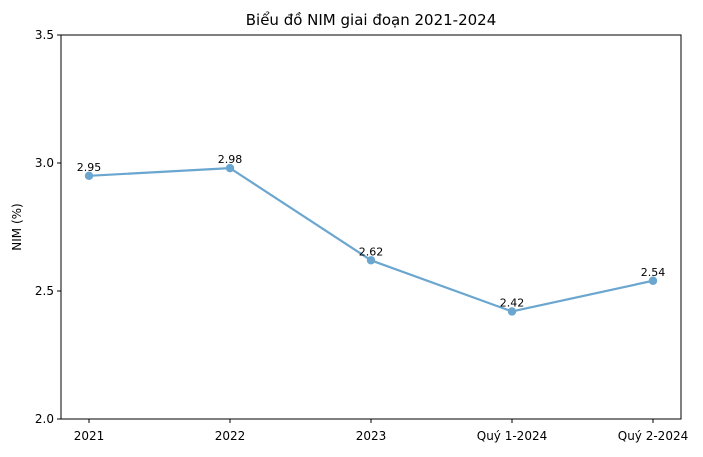 This screenshot has height=457, width=703. What do you see at coordinates (17, 226) in the screenshot?
I see `y-axis-title: NIM (%)` at bounding box center [17, 226].